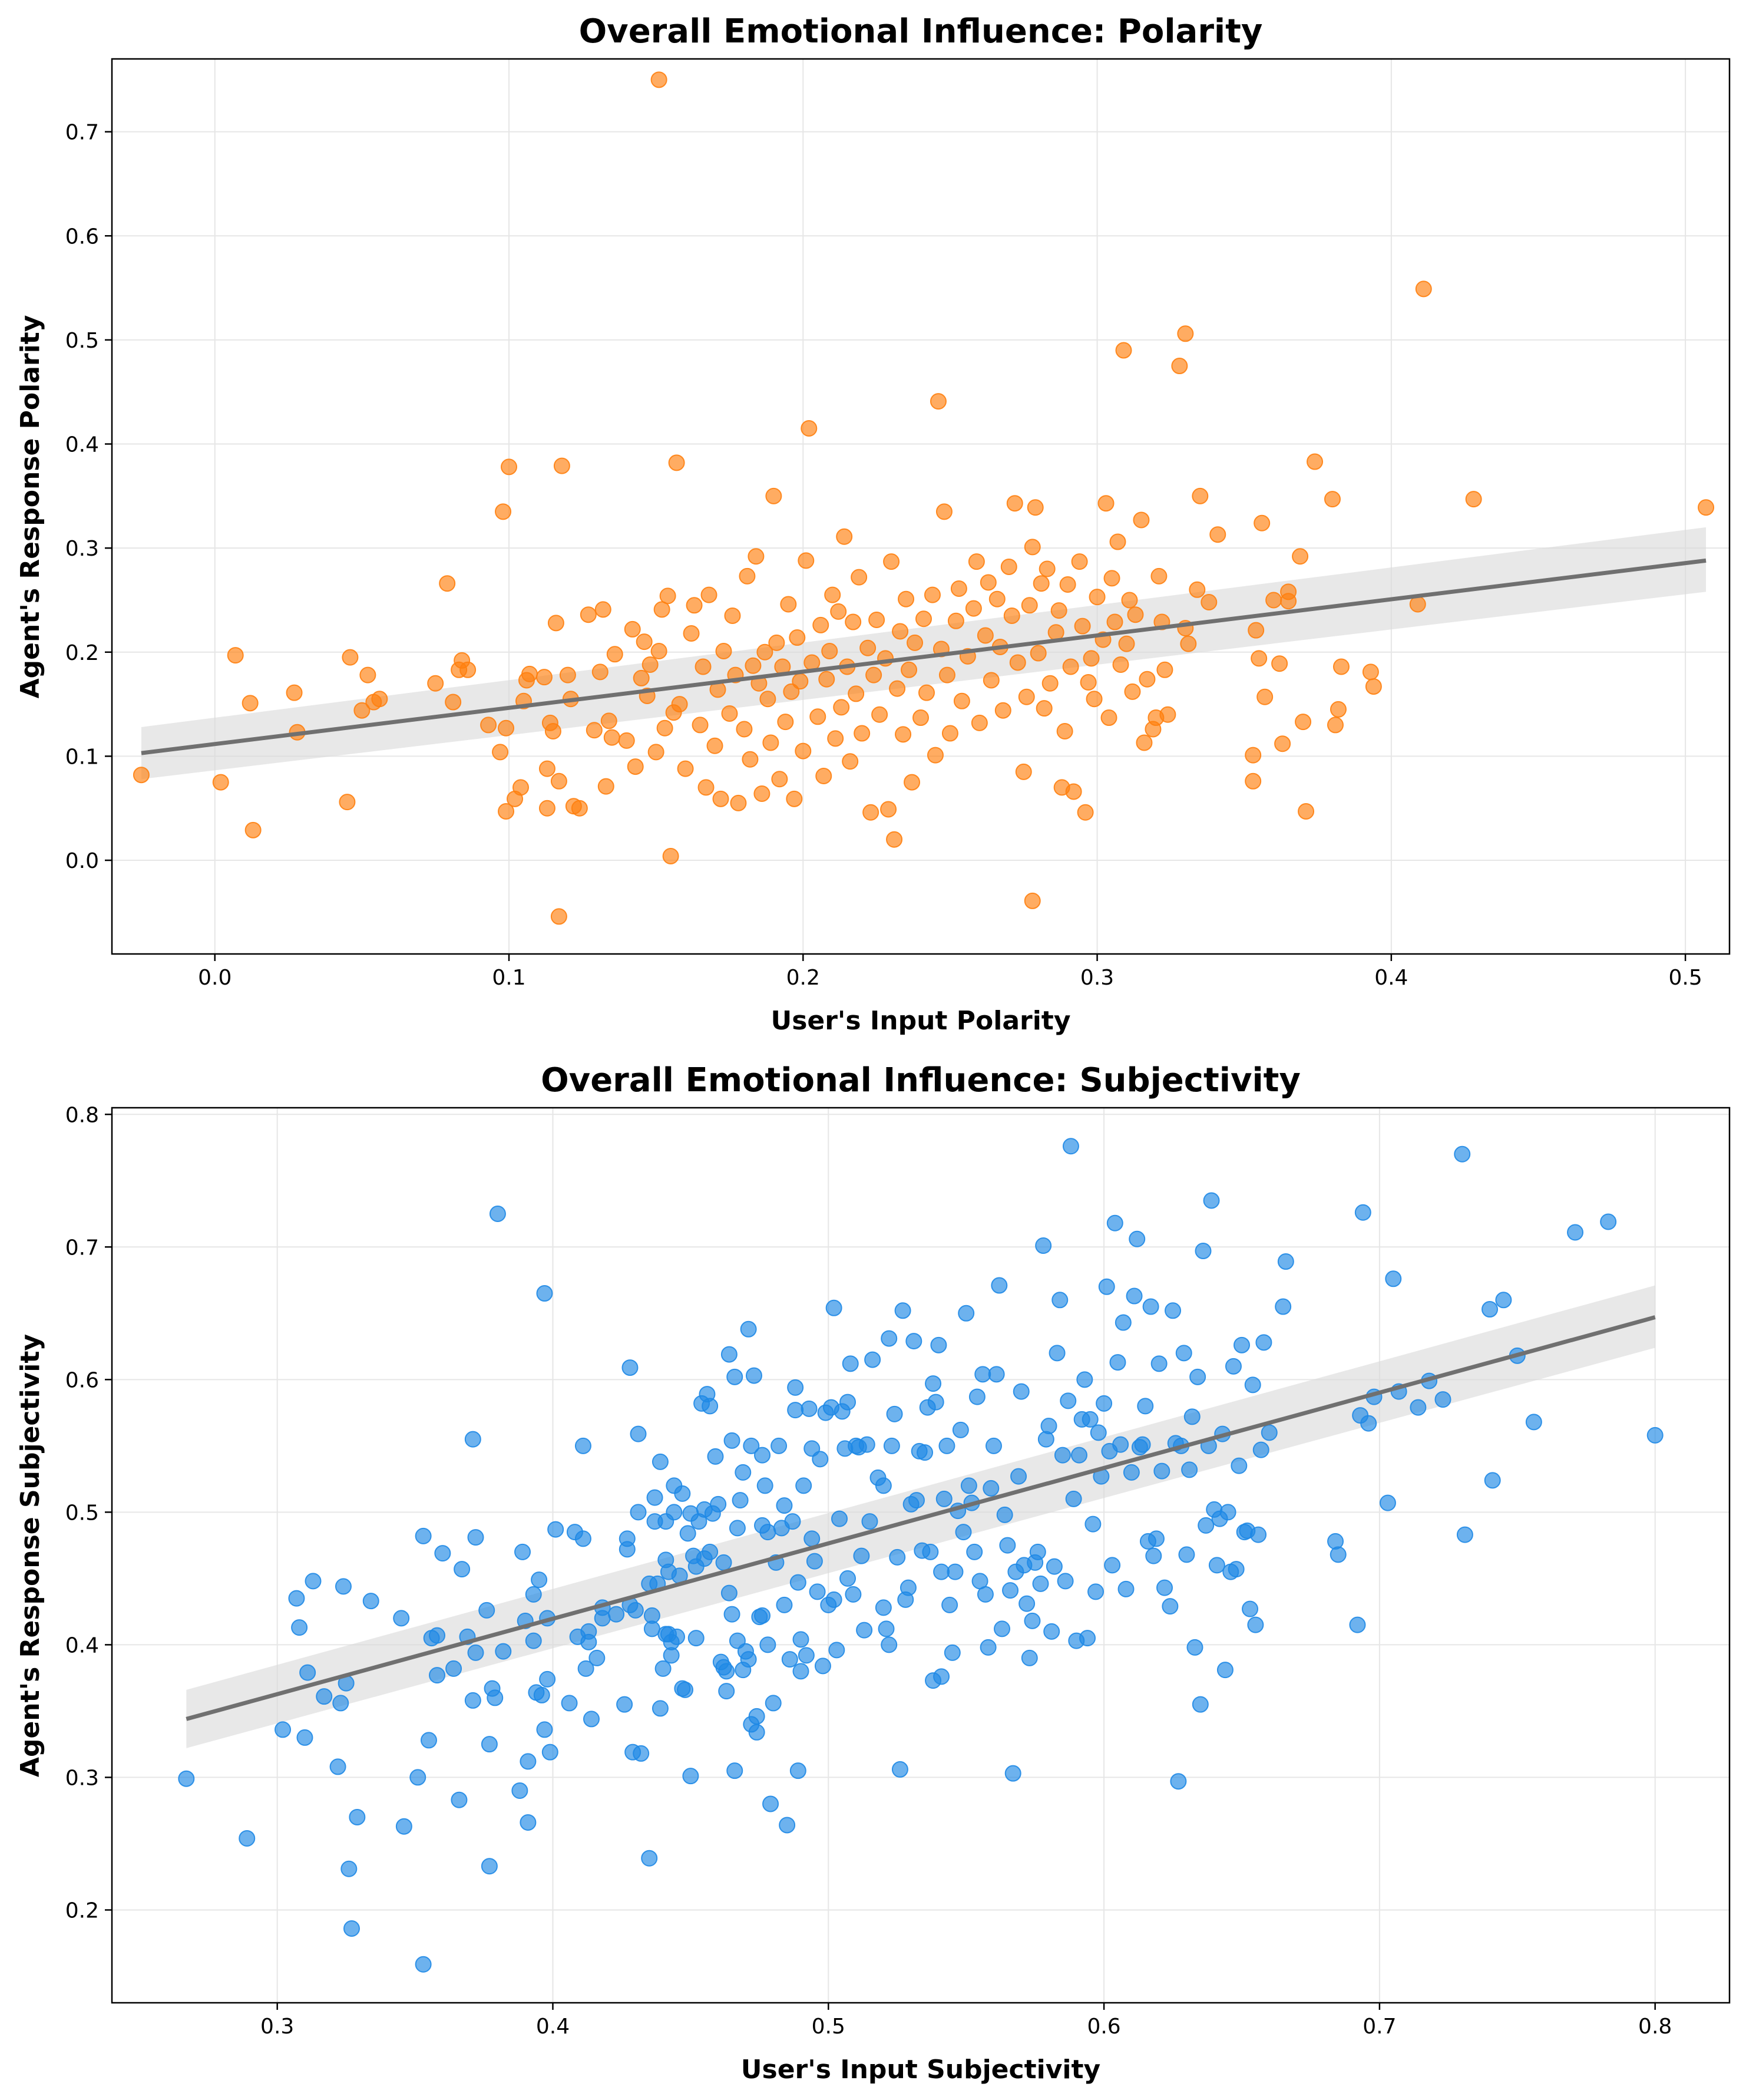  What do you see at coordinates (553, 2027) in the screenshot?
I see `subjectivity-x-tick-label: 0.4` at bounding box center [553, 2027].